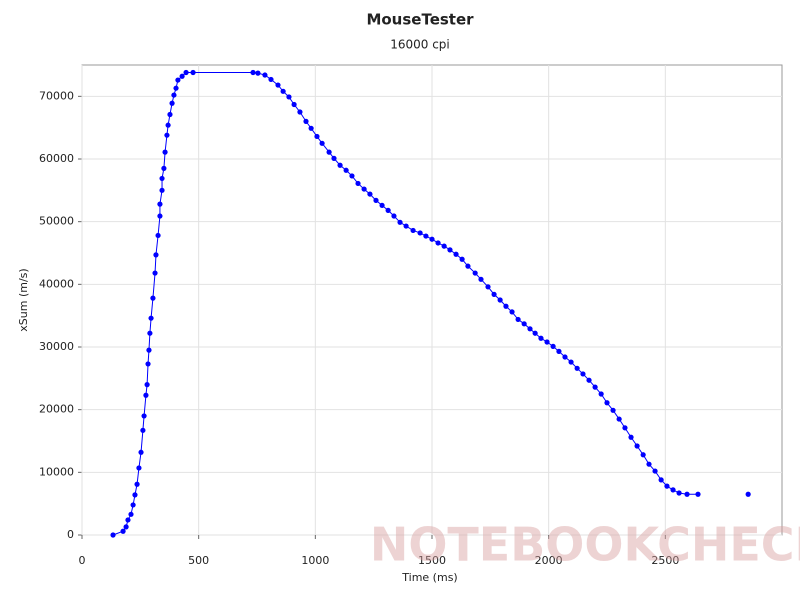 The width and height of the screenshot is (800, 600). What do you see at coordinates (198, 560) in the screenshot?
I see `x-tick-label: 500` at bounding box center [198, 560].